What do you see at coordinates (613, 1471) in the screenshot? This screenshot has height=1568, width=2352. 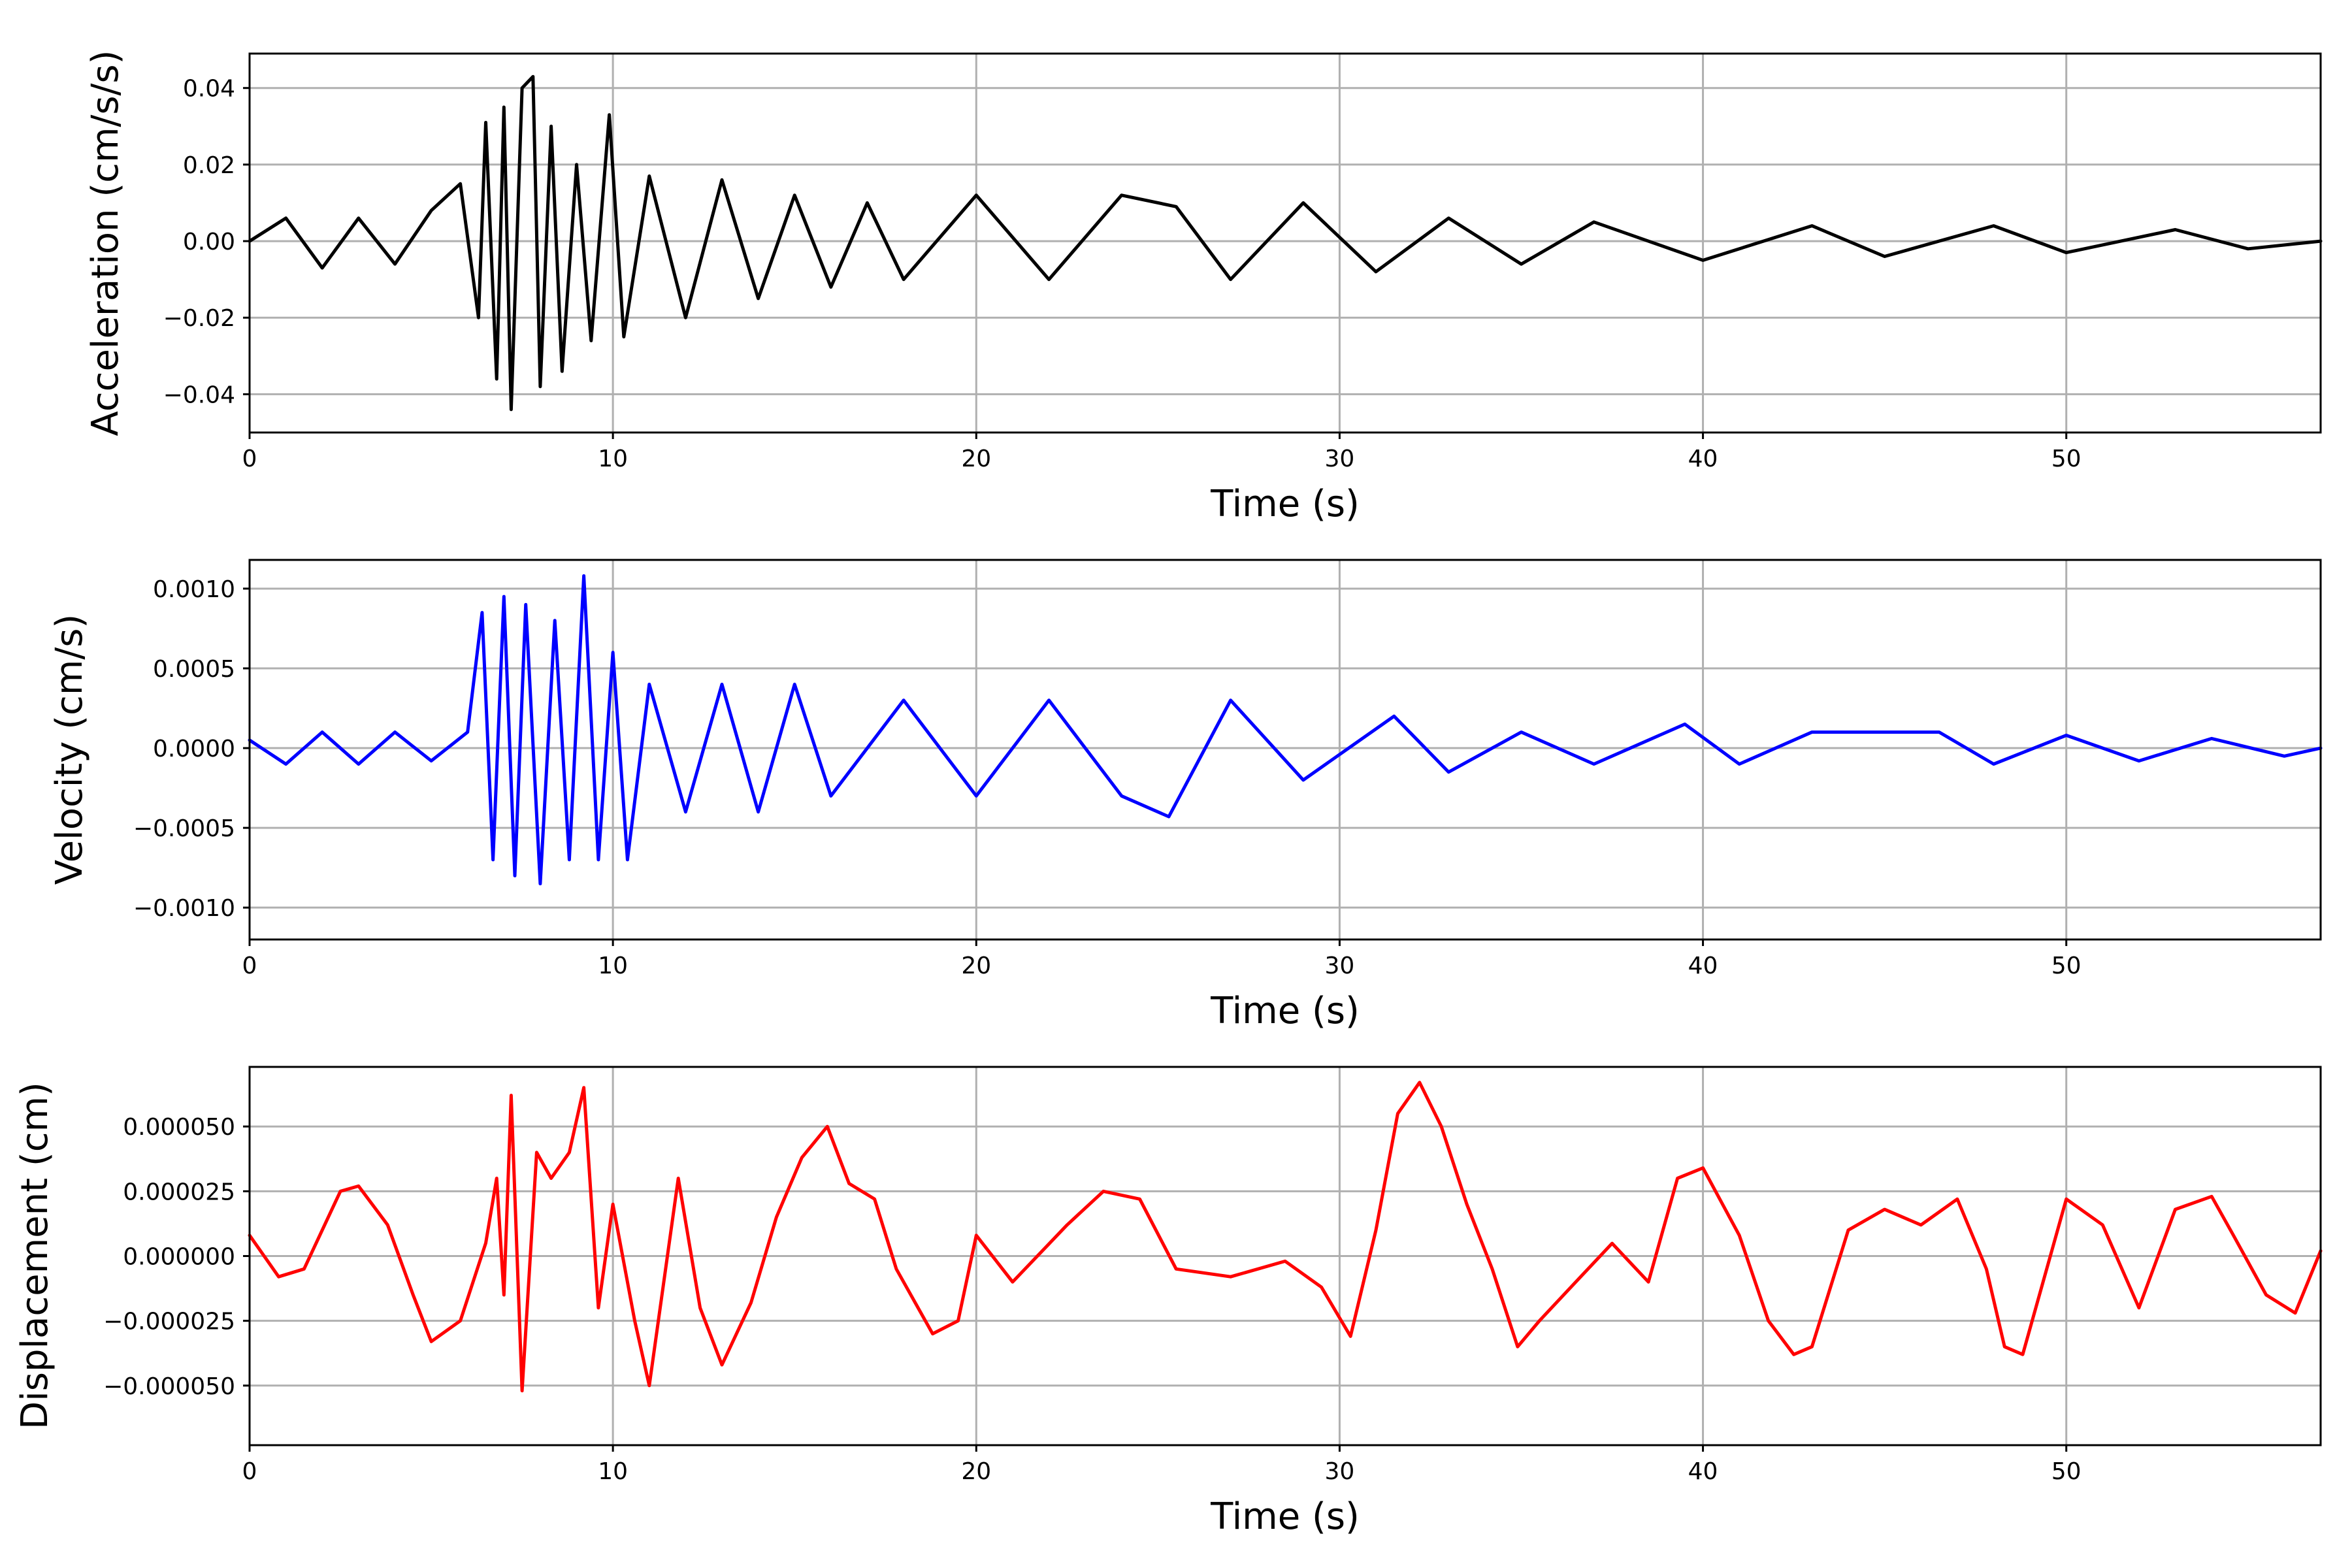 I see `displacement-xtick-label: 10` at bounding box center [613, 1471].